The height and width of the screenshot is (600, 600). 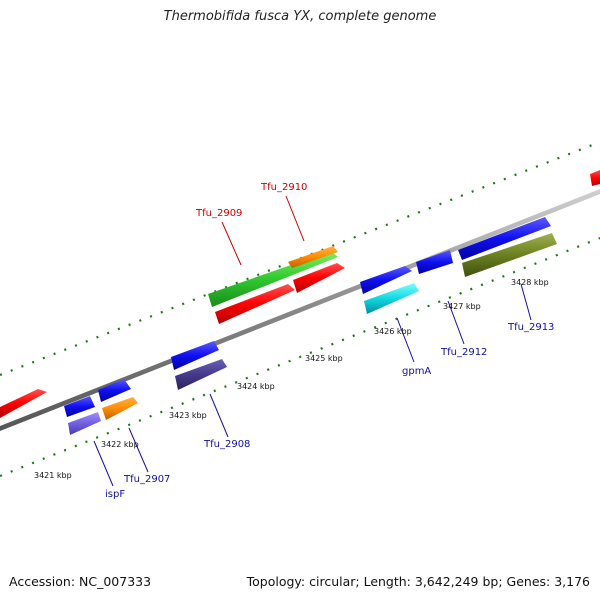 I want to click on kbp-label: 3426 kbp, so click(x=393, y=331).